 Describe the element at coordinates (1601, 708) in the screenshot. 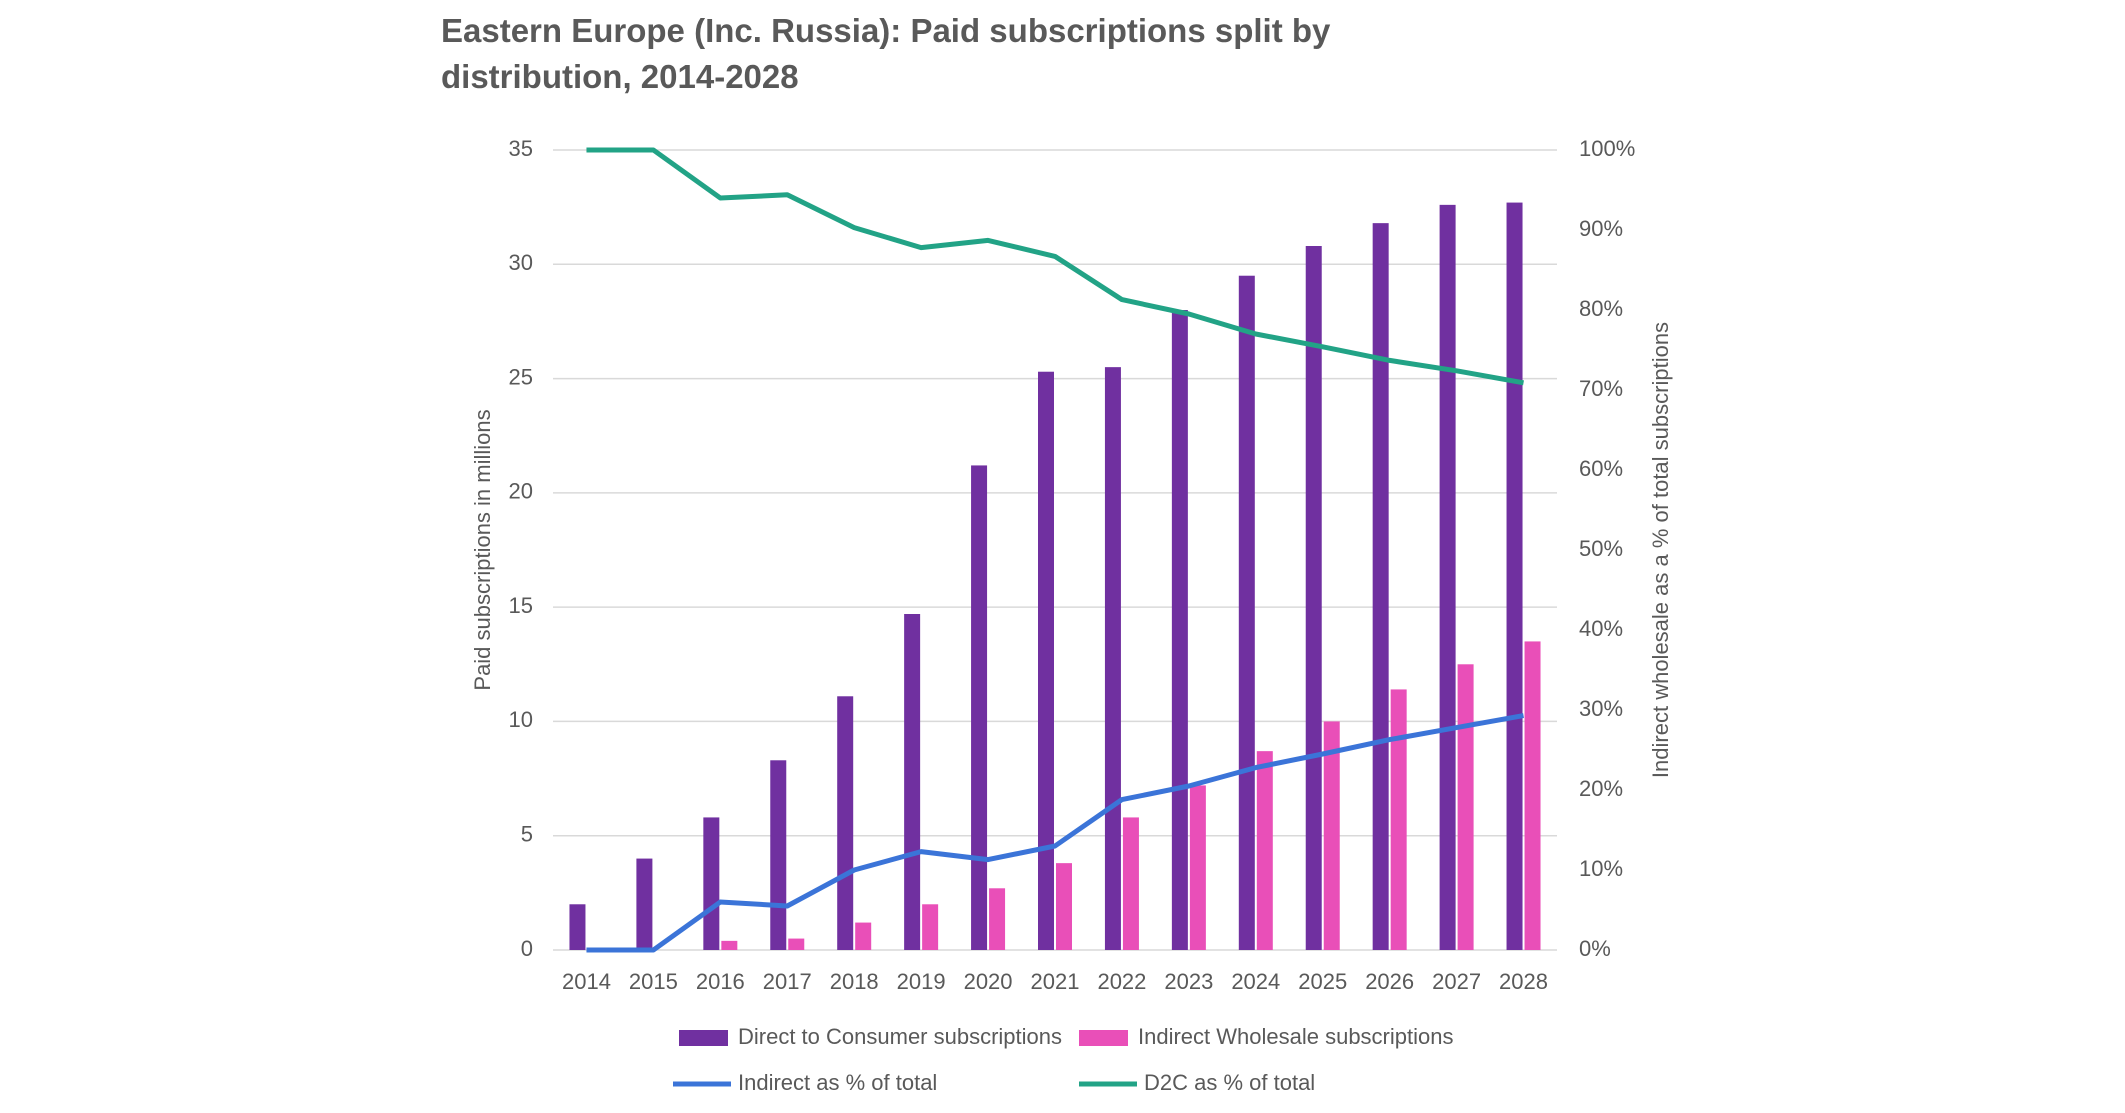

I see `y2-tick-label: 30%` at that location.